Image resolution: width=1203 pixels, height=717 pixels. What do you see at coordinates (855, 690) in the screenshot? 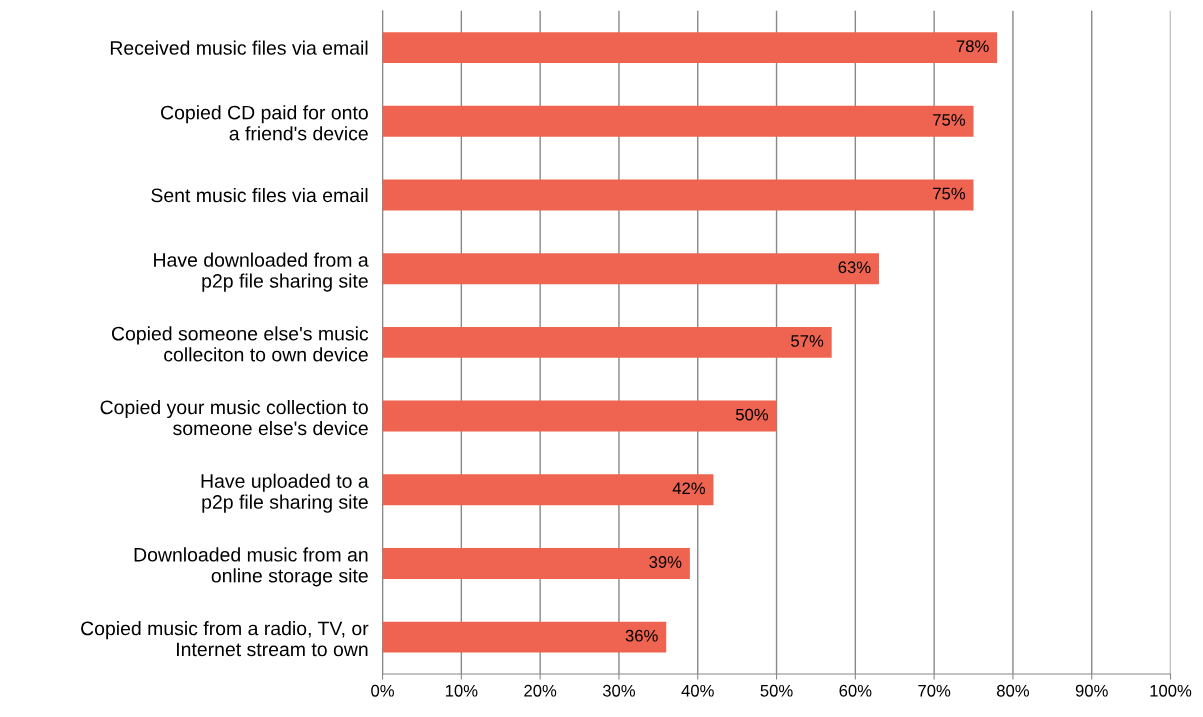
I see `x-tick-label: 60%` at bounding box center [855, 690].